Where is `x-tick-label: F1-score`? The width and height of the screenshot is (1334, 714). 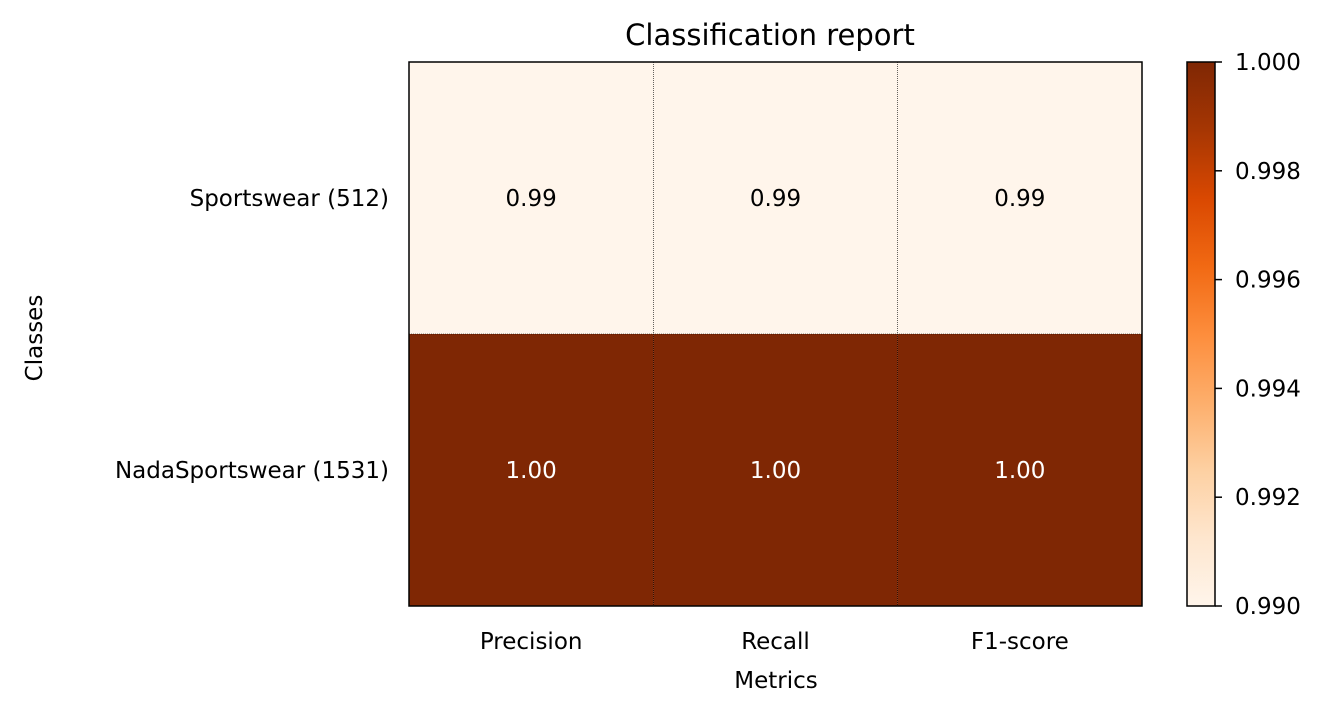 x-tick-label: F1-score is located at coordinates (1020, 642).